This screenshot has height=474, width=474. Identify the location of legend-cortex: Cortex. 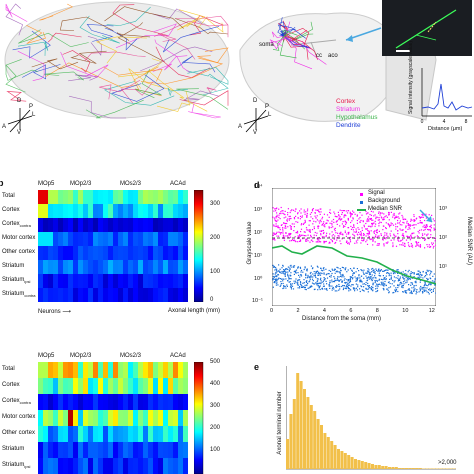
(346, 101).